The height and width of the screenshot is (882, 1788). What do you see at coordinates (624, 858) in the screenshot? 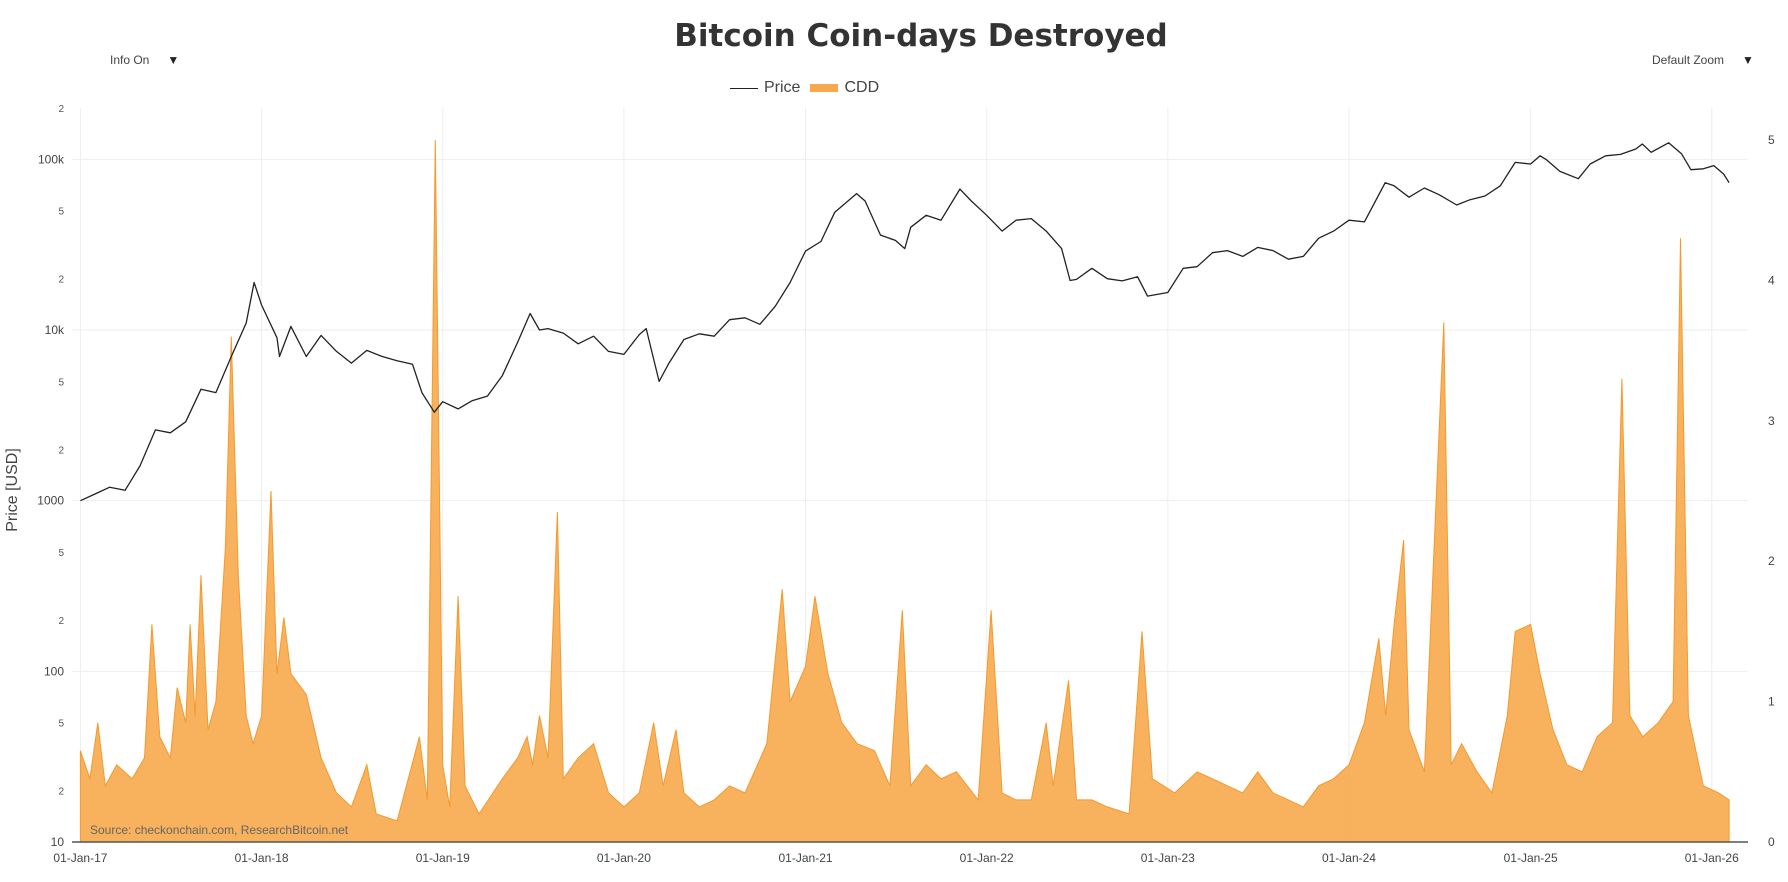
I see `x-tick-label: 01-Jan-20` at bounding box center [624, 858].